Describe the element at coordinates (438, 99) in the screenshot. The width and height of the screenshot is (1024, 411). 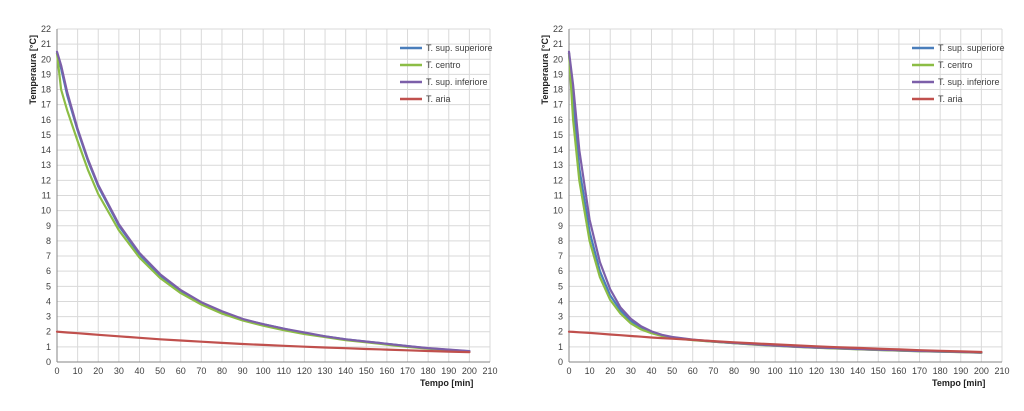
I see `chart0-legend-label-3: T. aria` at that location.